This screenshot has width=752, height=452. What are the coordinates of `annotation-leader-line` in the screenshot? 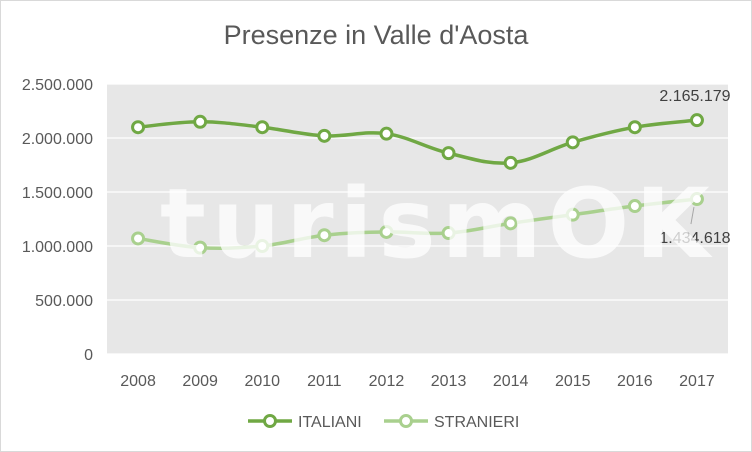 It's located at (692, 215).